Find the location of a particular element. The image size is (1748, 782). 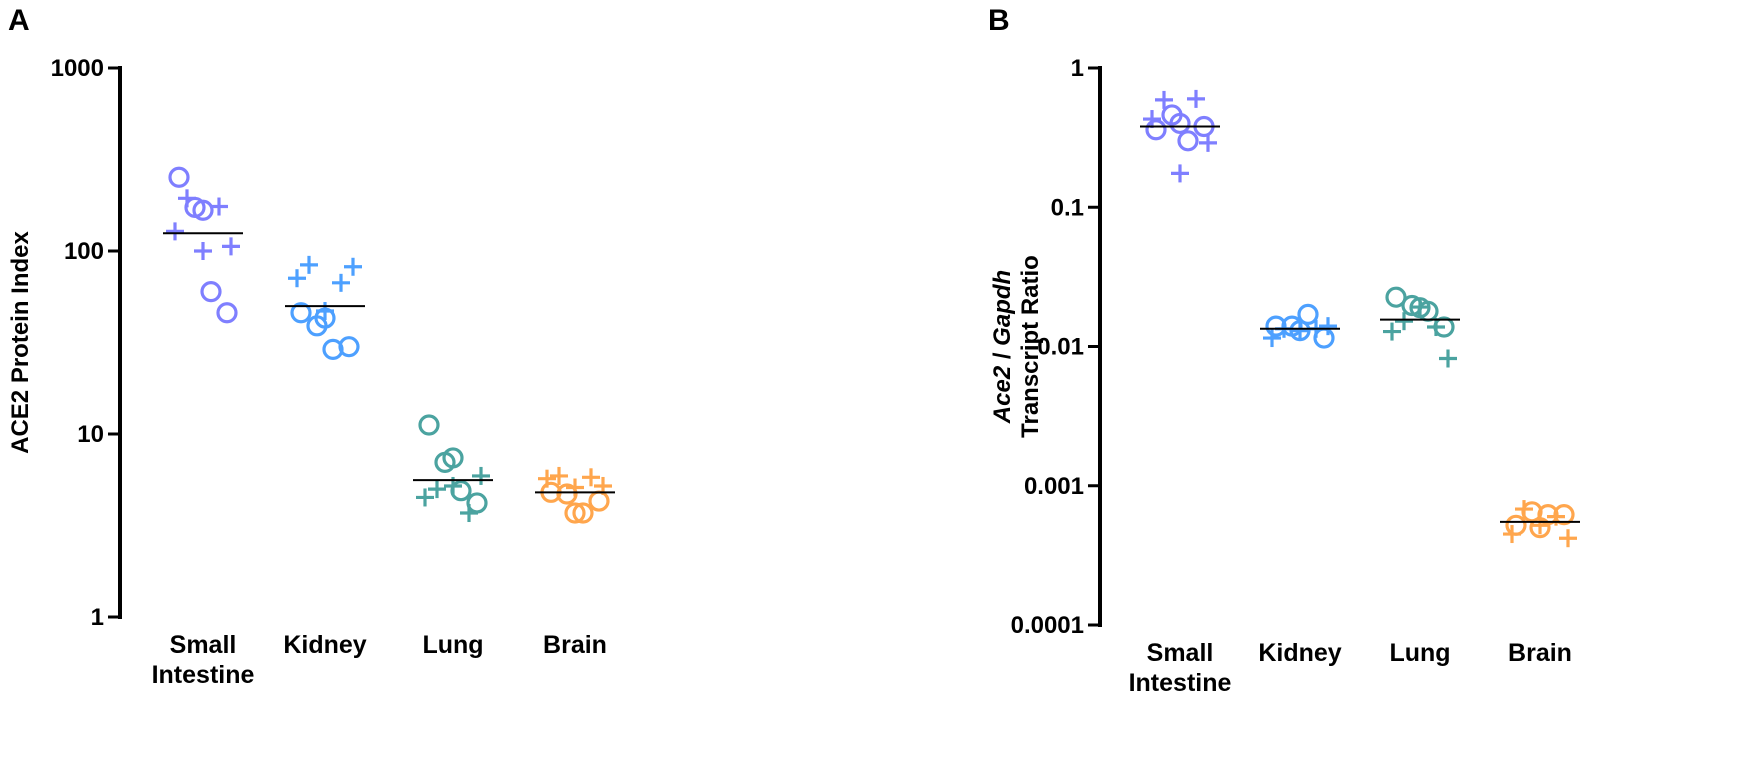

y-tick-label: 1000 is located at coordinates (77, 68).